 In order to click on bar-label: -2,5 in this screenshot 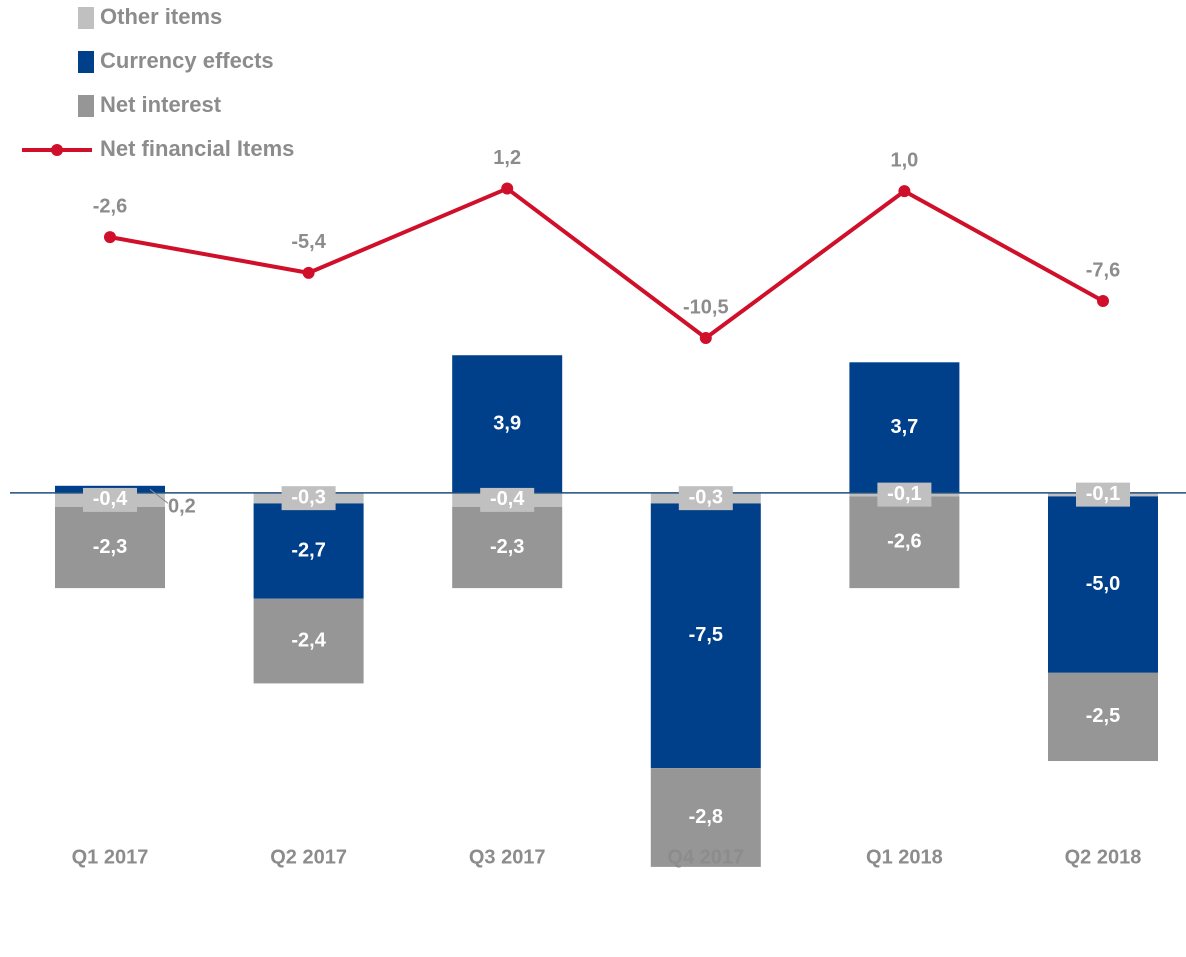, I will do `click(1103, 716)`.